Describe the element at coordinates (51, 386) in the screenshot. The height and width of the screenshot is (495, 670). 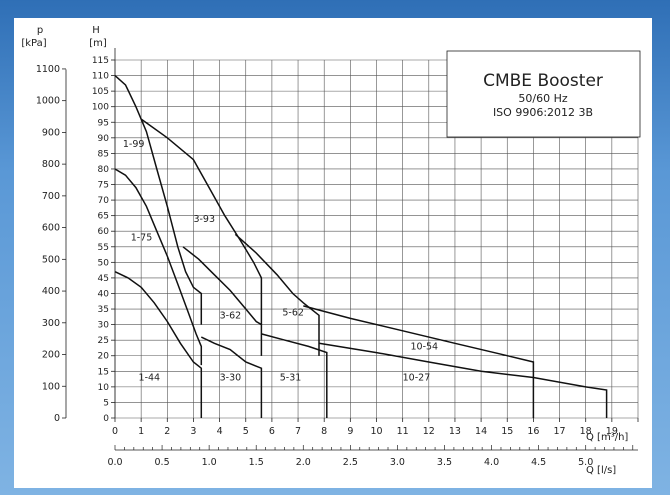
I see `pressure-tick-label: 100` at that location.